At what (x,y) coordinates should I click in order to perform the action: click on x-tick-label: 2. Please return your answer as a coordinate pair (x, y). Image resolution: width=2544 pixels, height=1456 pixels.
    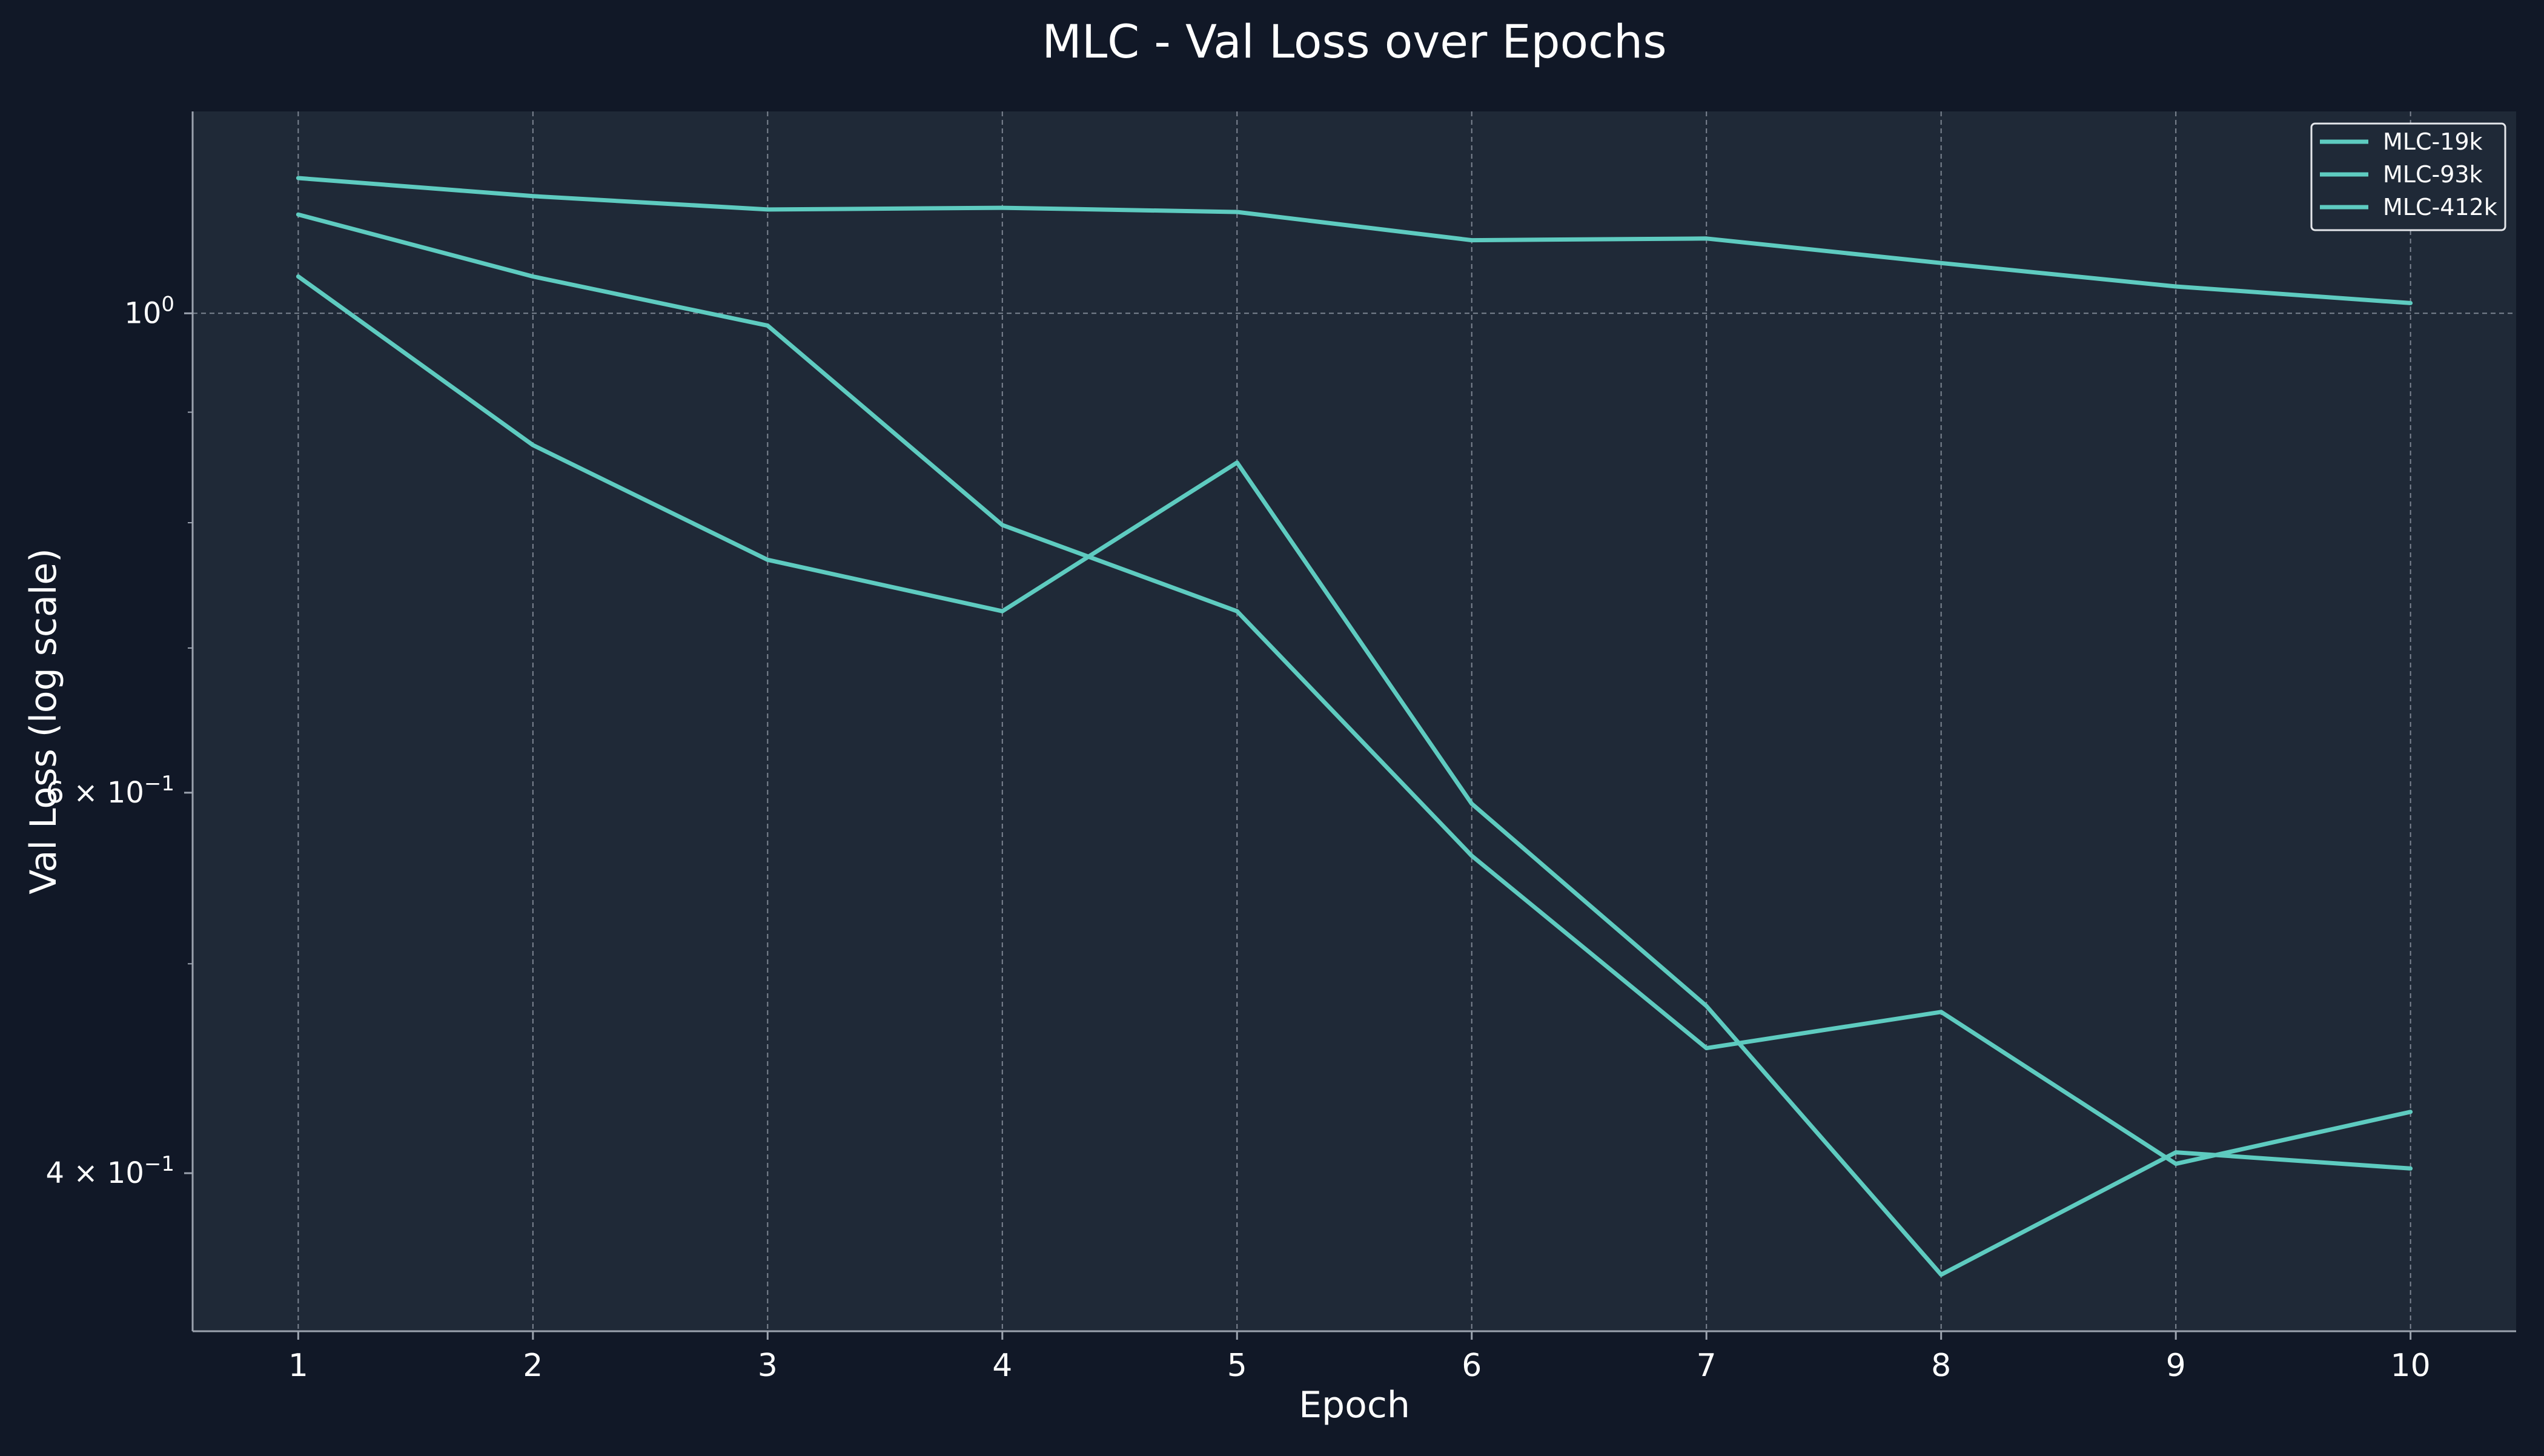
    Looking at the image, I should click on (533, 1366).